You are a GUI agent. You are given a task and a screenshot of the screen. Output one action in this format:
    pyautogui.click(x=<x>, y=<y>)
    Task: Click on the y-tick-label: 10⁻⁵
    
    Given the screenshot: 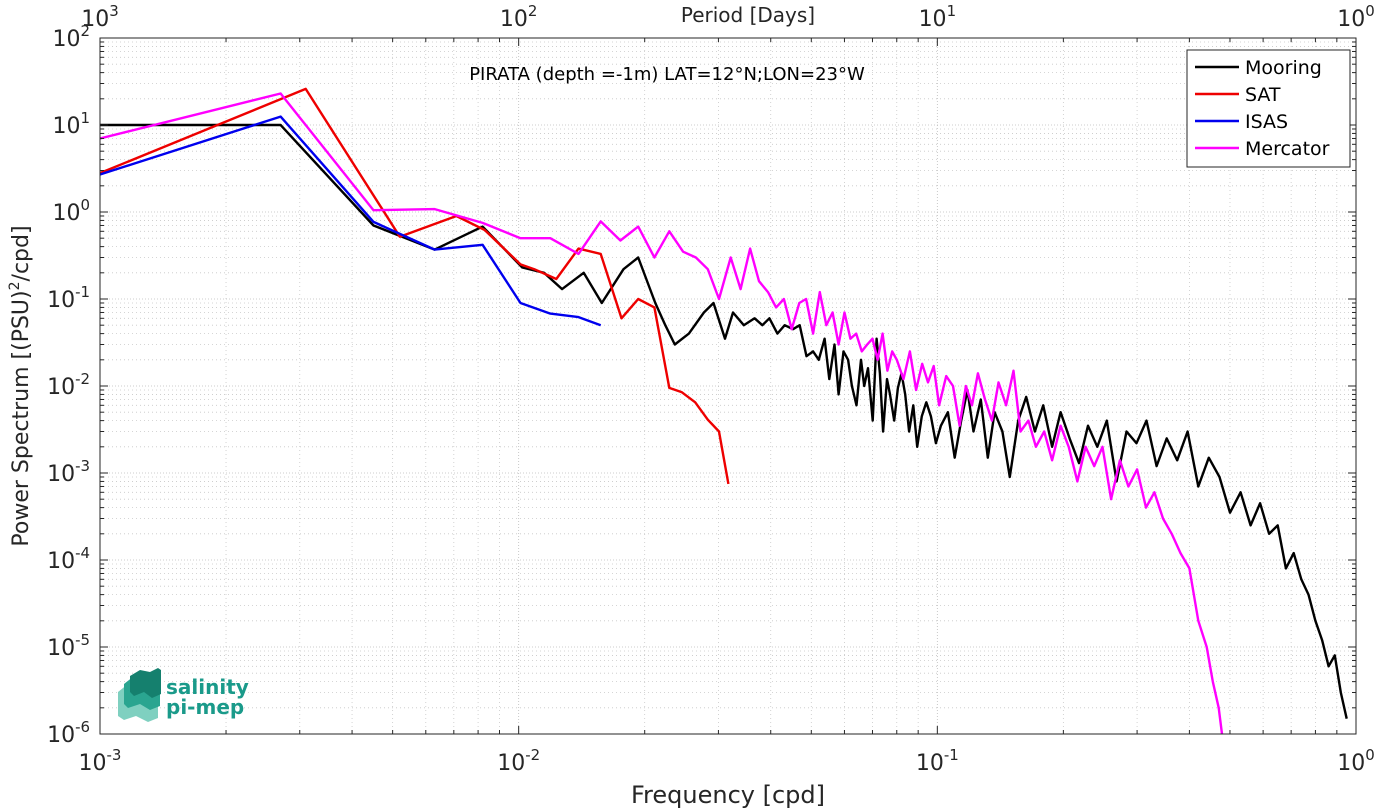 What is the action you would take?
    pyautogui.click(x=68, y=646)
    